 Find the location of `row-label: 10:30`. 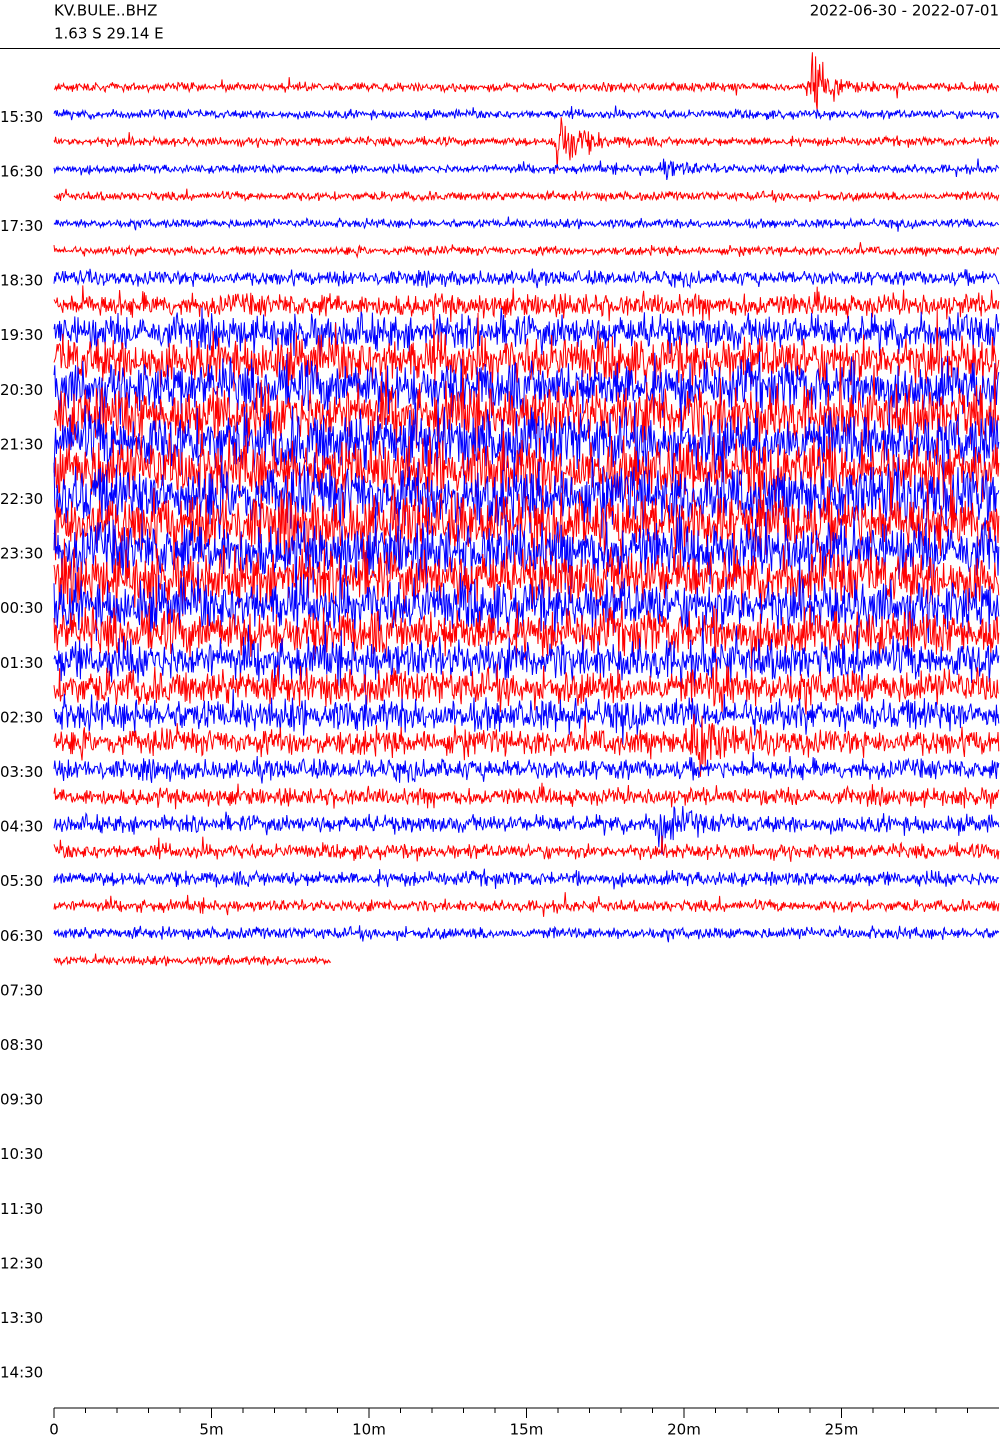

row-label: 10:30 is located at coordinates (21, 1154).